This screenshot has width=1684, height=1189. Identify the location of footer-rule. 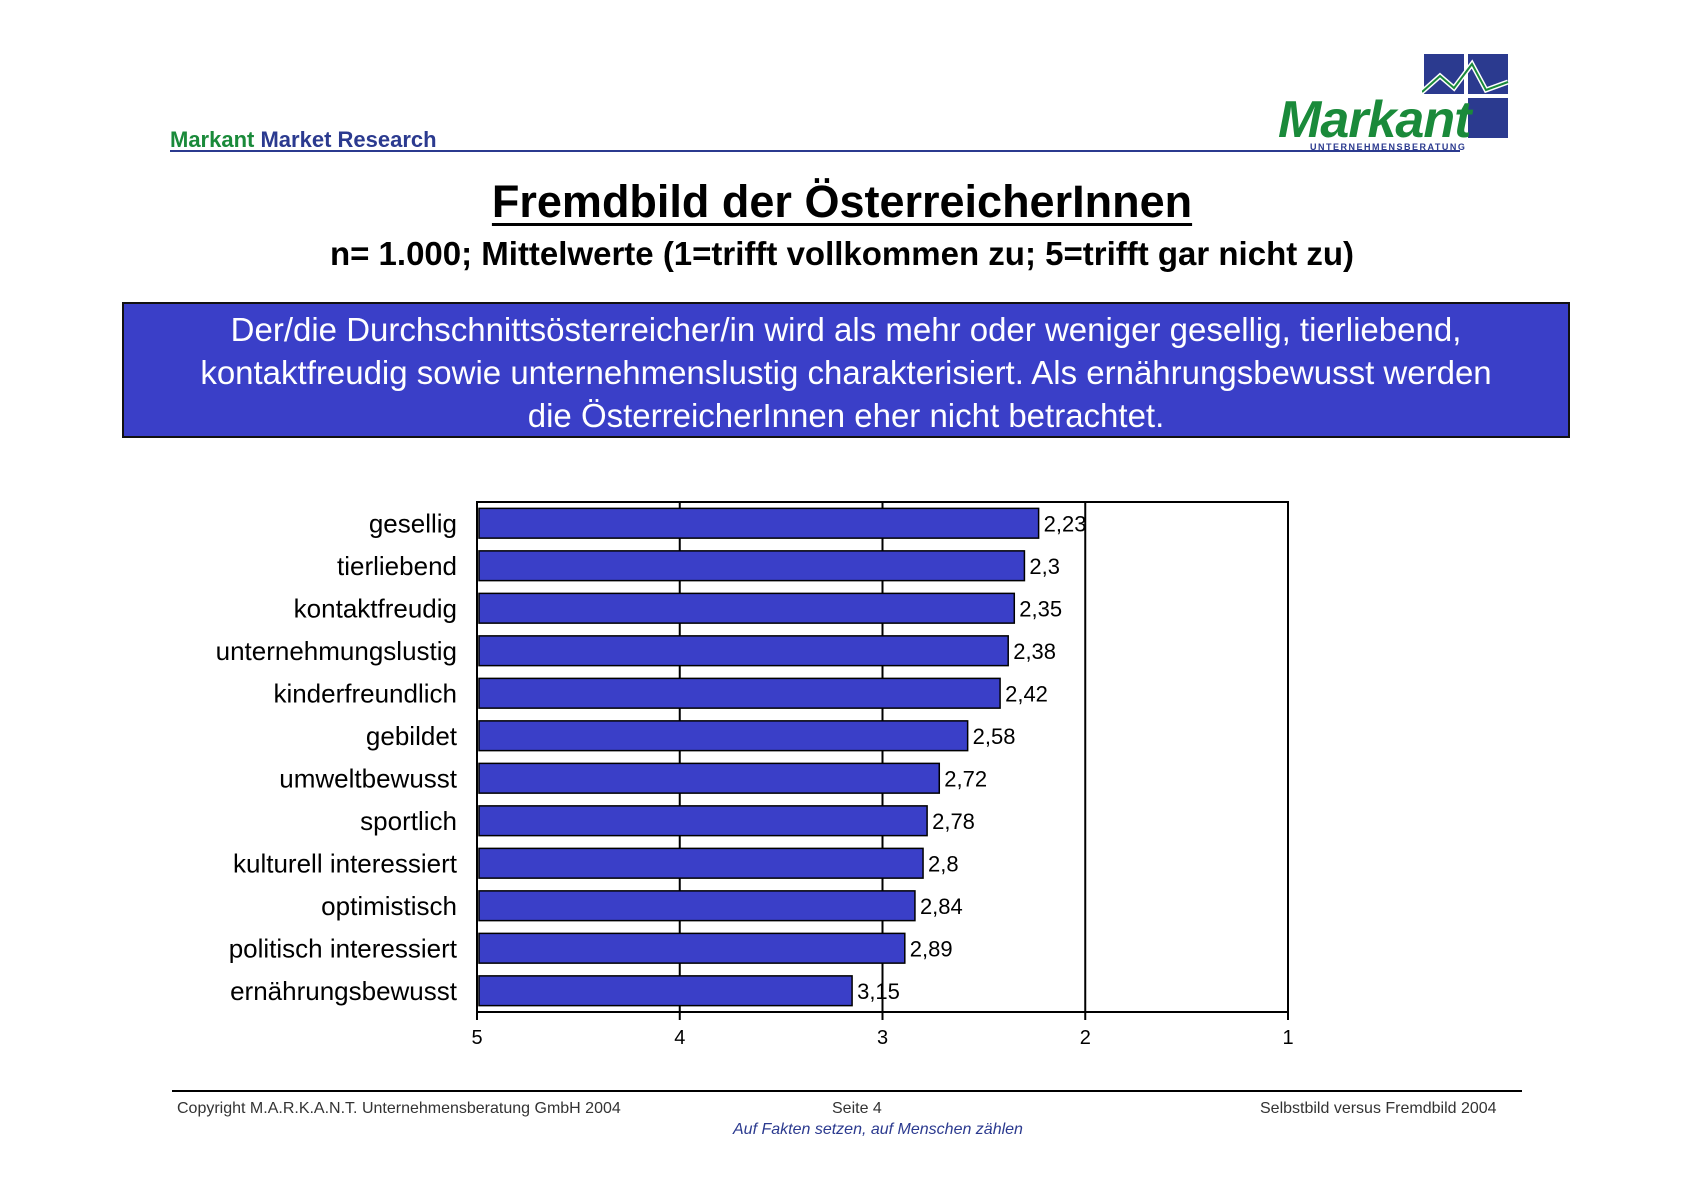
(847, 1091).